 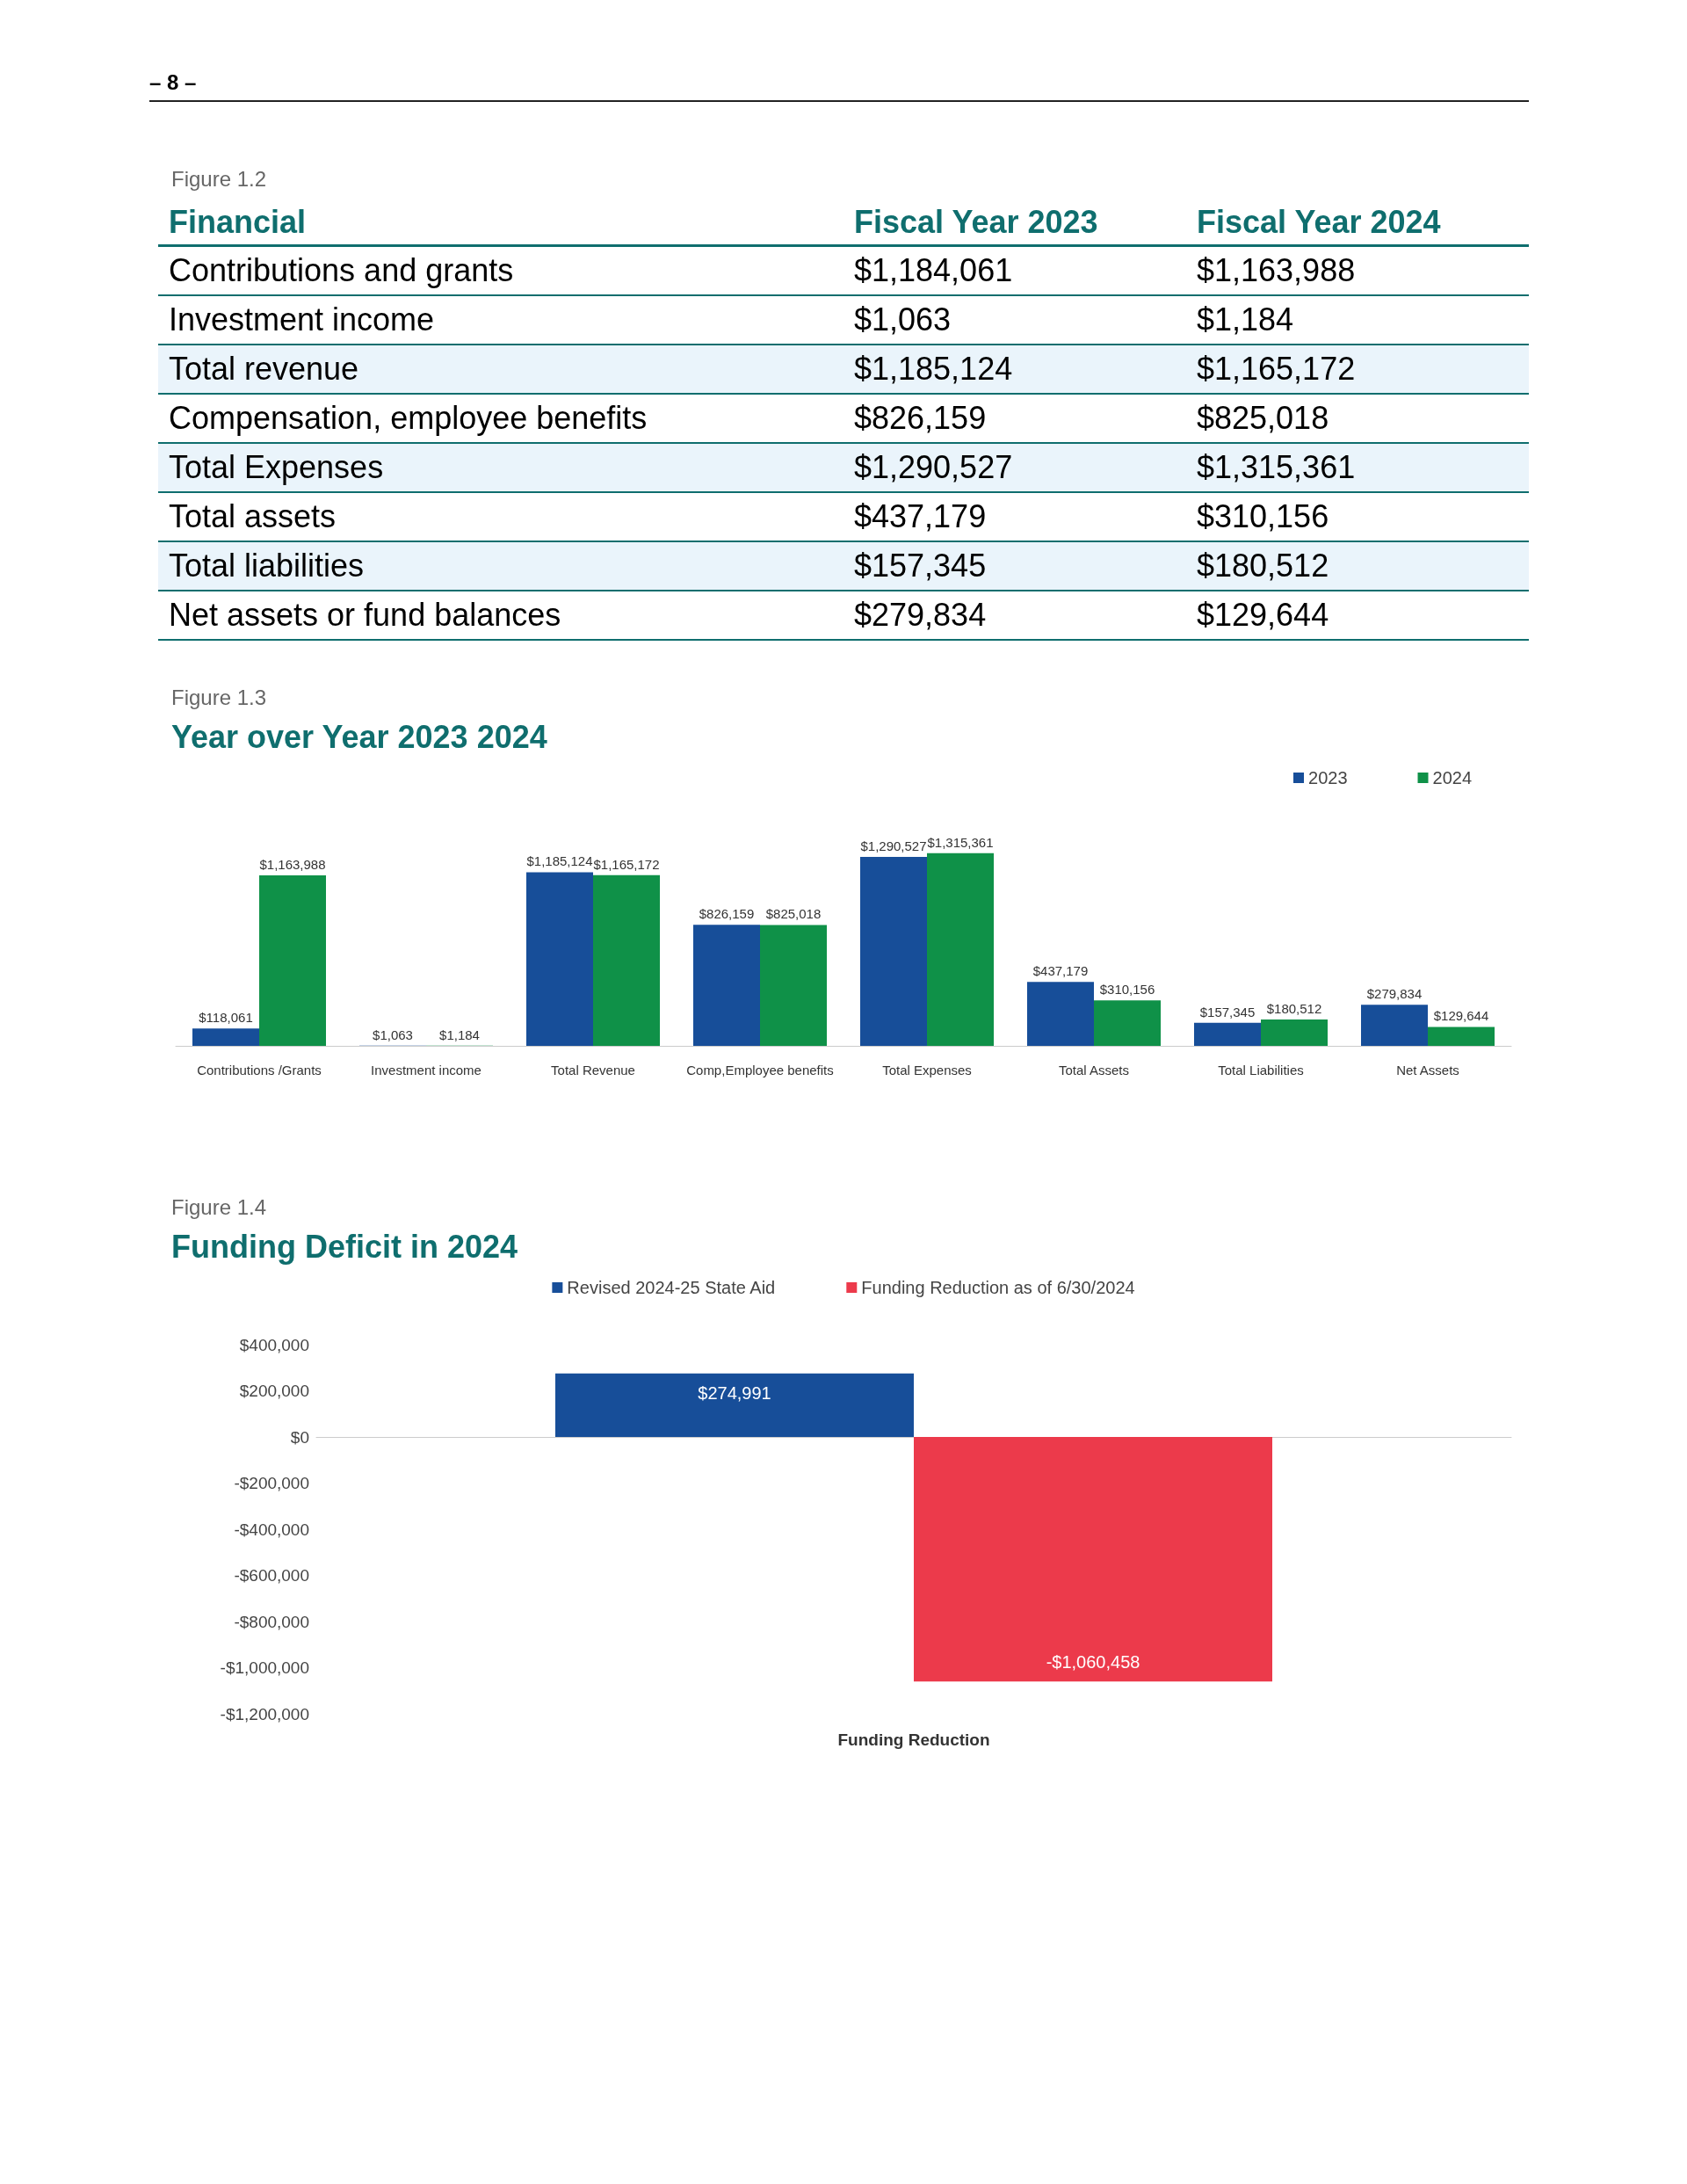 What do you see at coordinates (1015, 270) in the screenshot?
I see `data-label: $1,184,061` at bounding box center [1015, 270].